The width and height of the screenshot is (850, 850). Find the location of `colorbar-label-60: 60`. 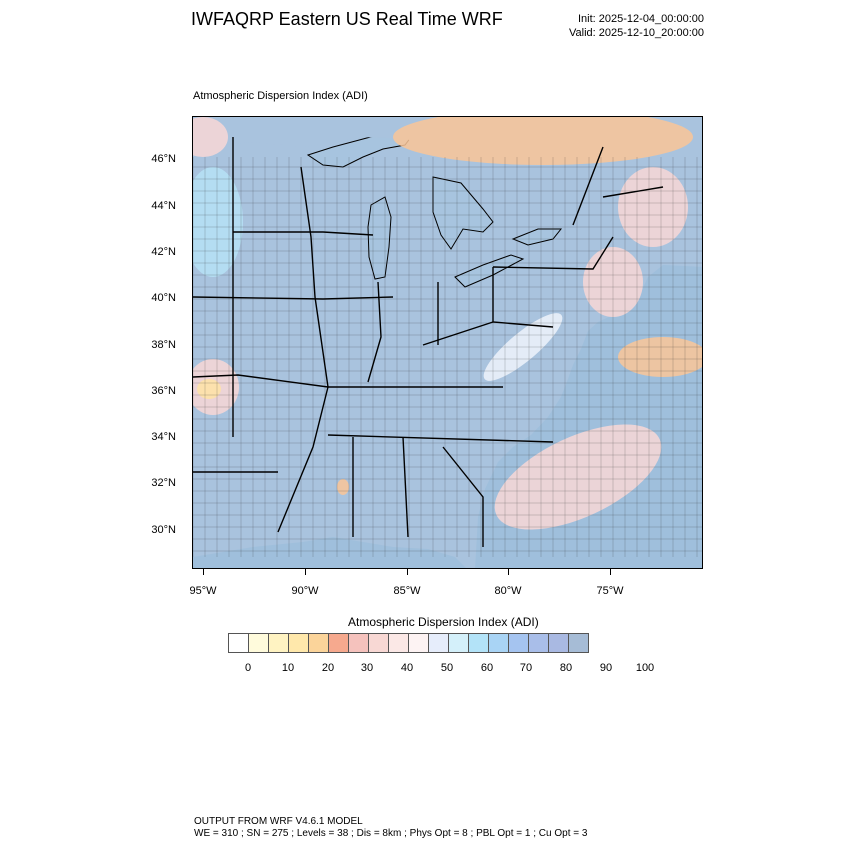

colorbar-label-60: 60 is located at coordinates (487, 668).